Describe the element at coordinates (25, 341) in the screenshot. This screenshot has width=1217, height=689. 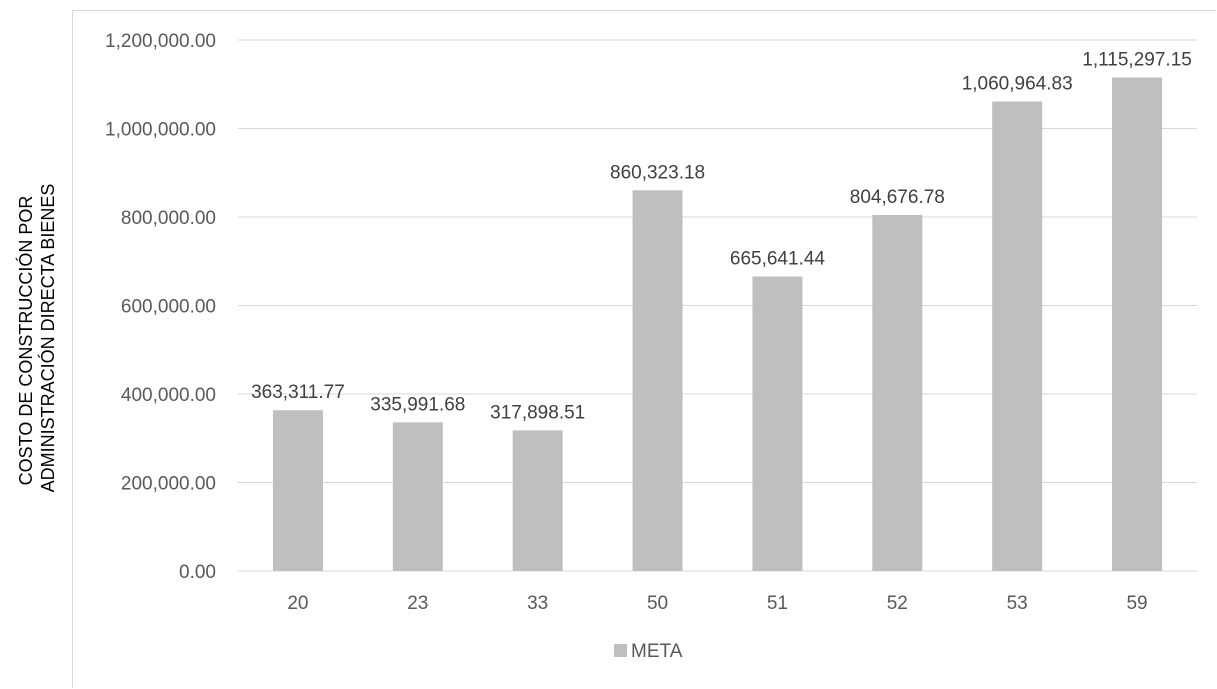
I see `y-axis-label-line-1: COSTO DE CONSTRUCCIÓN POR` at that location.